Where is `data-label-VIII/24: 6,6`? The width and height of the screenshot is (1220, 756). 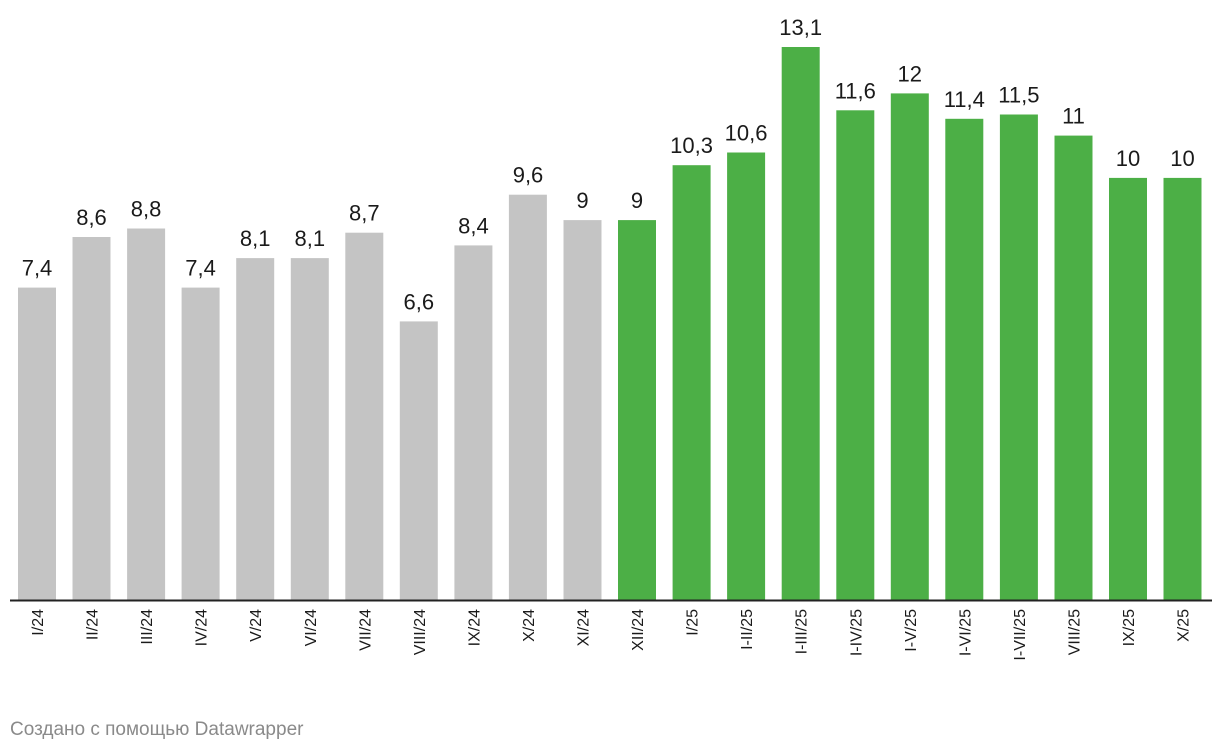 data-label-VIII/24: 6,6 is located at coordinates (419, 301).